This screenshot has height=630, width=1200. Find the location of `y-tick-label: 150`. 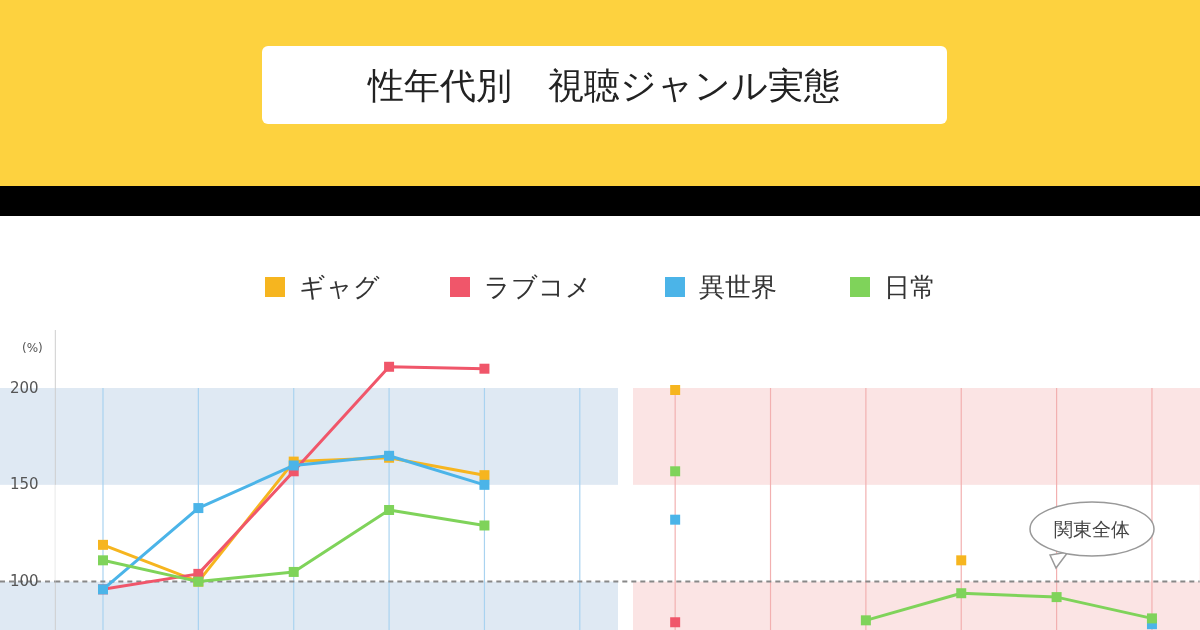

y-tick-label: 150 is located at coordinates (24, 484).